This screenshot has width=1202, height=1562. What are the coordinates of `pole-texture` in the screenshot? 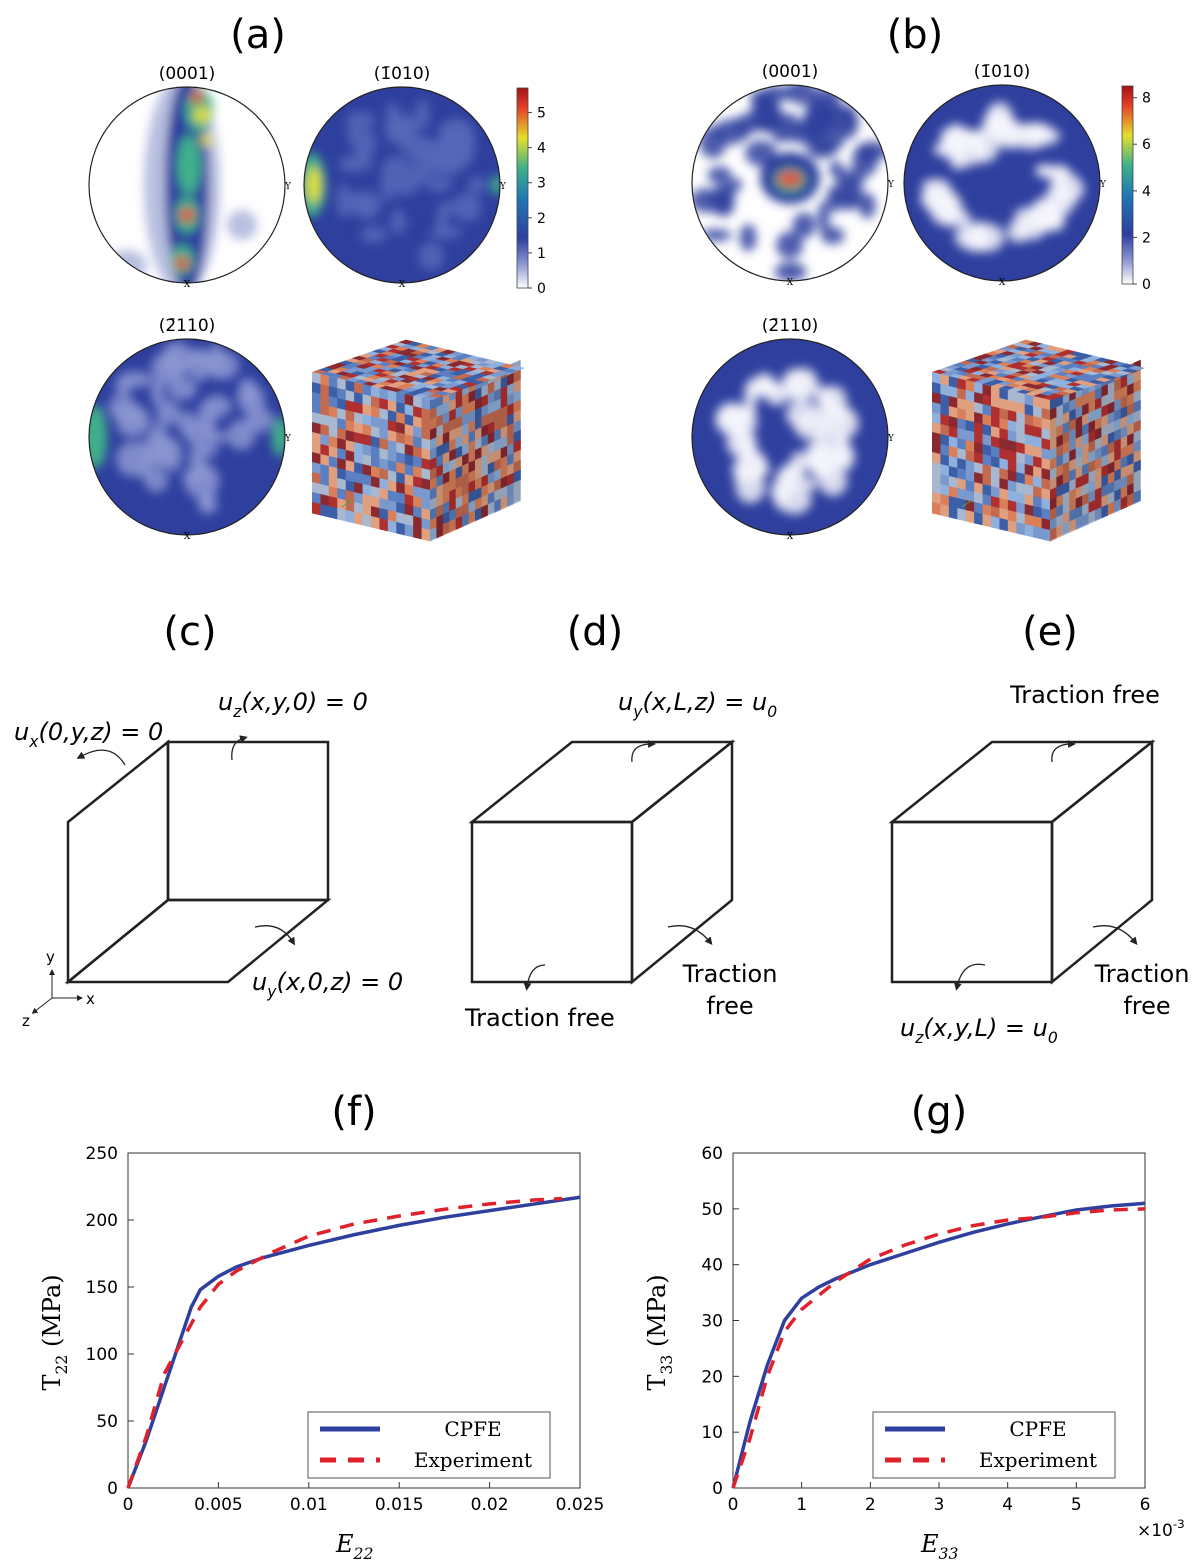 It's located at (787, 441).